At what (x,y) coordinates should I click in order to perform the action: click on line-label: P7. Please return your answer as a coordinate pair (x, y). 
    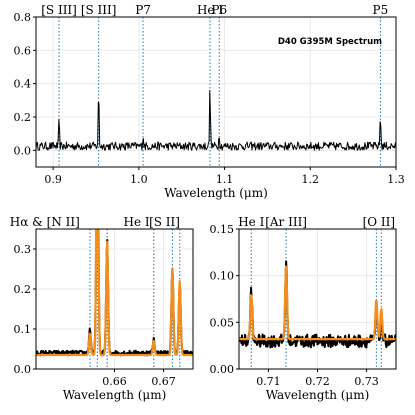
    Looking at the image, I should click on (143, 10).